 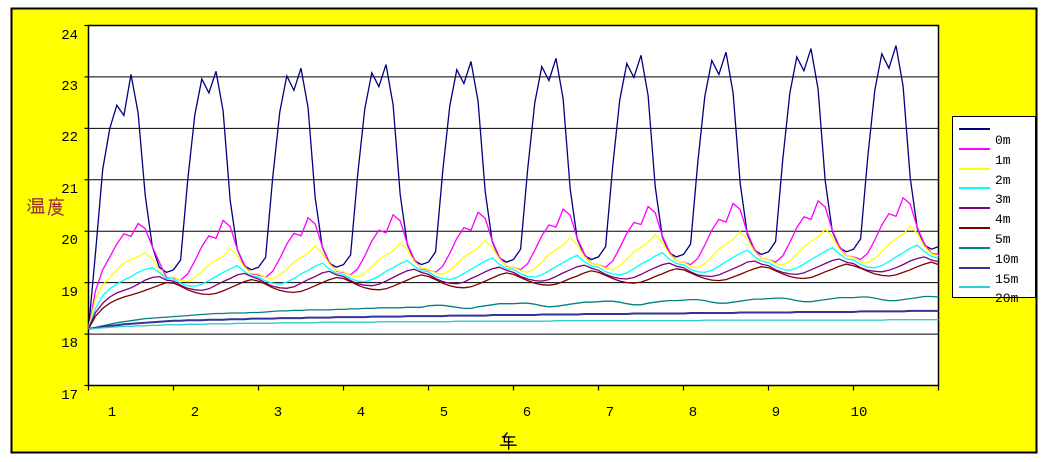 I want to click on legend-label-0m: 0m, so click(x=1003, y=140).